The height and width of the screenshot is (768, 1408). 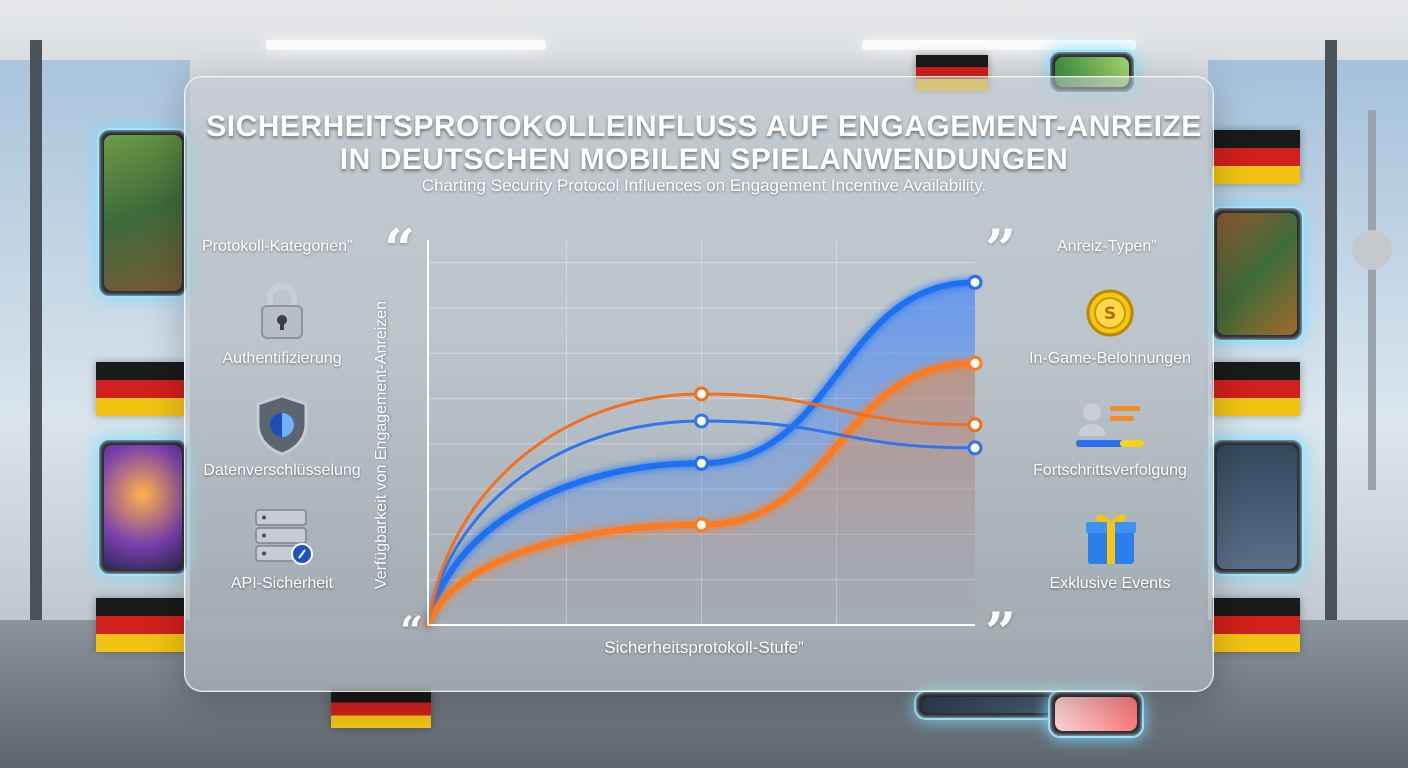 What do you see at coordinates (1372, 250) in the screenshot?
I see `tv-tower-sphere` at bounding box center [1372, 250].